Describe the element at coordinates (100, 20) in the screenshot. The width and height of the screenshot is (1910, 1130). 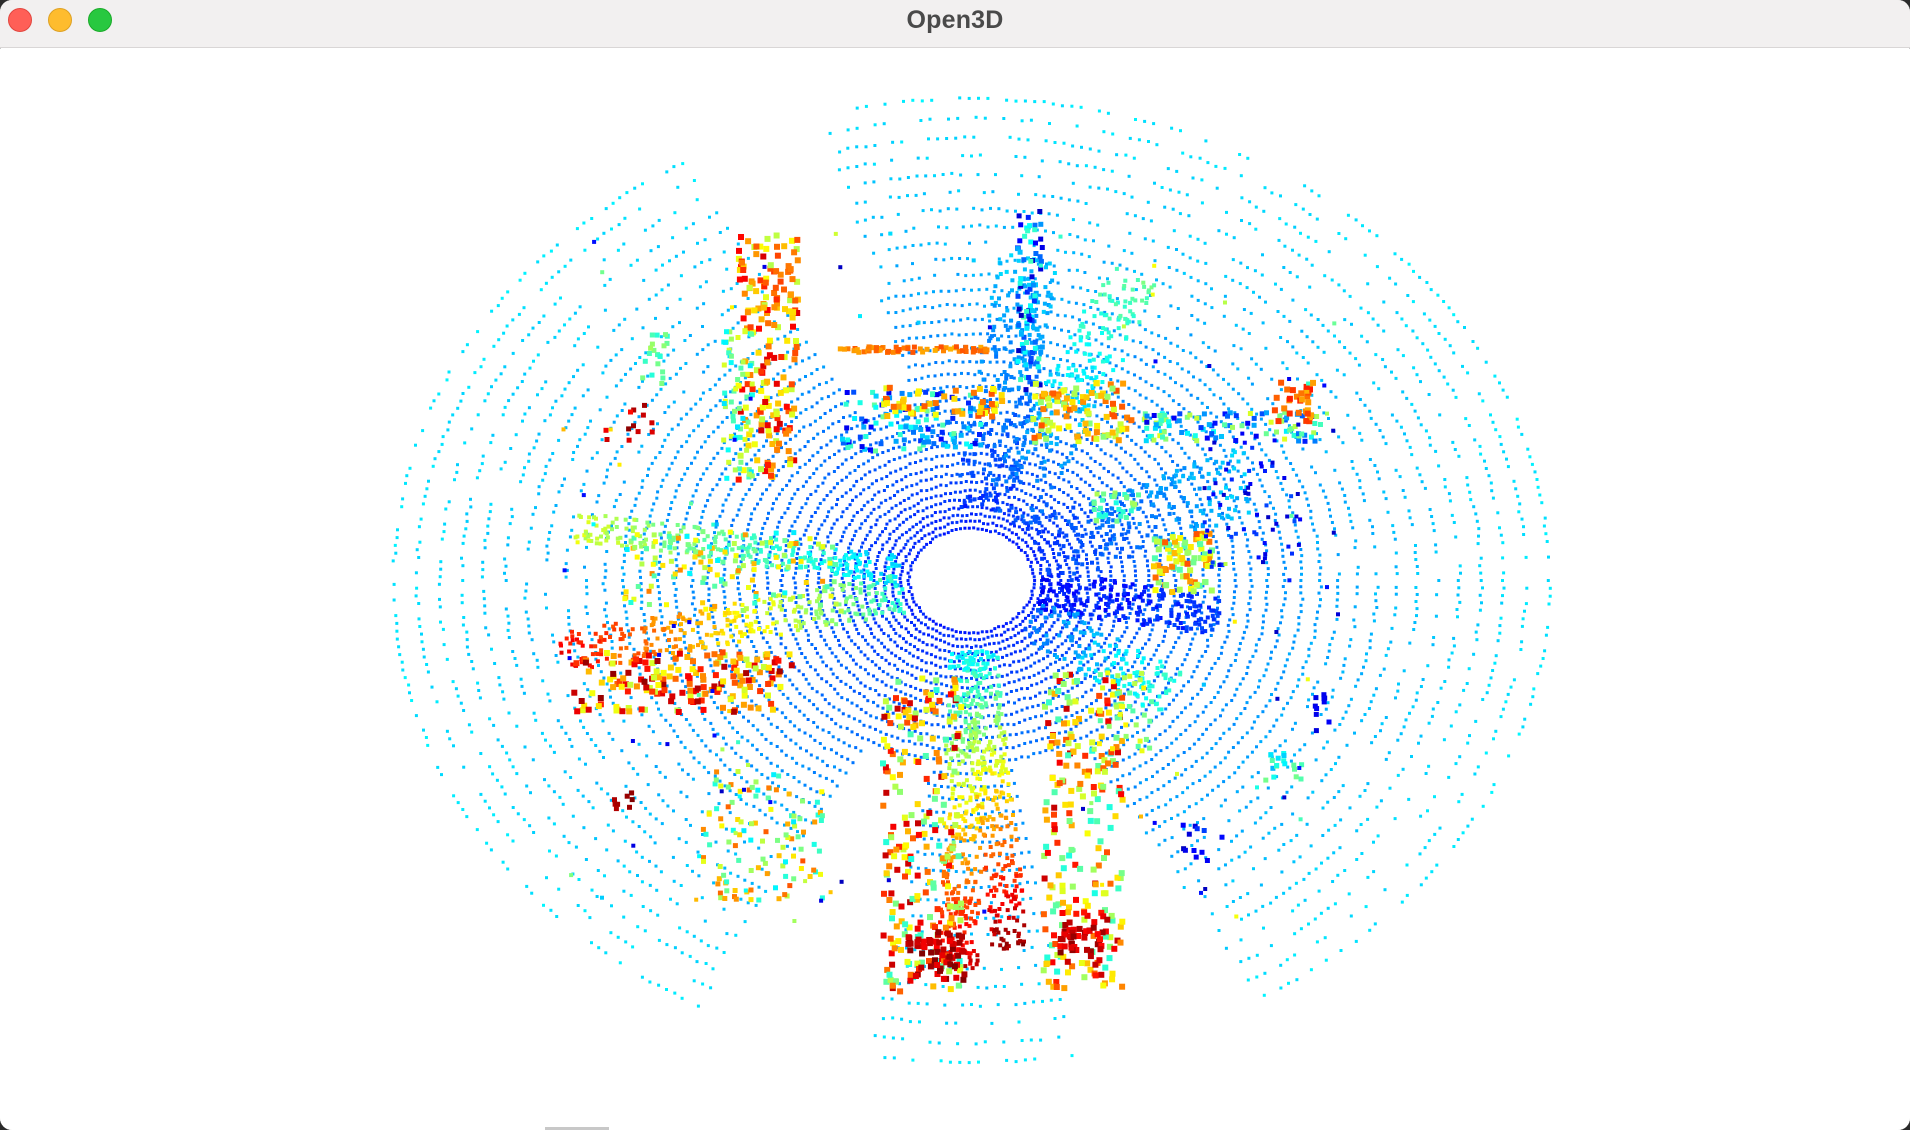
I see `zoom-button` at that location.